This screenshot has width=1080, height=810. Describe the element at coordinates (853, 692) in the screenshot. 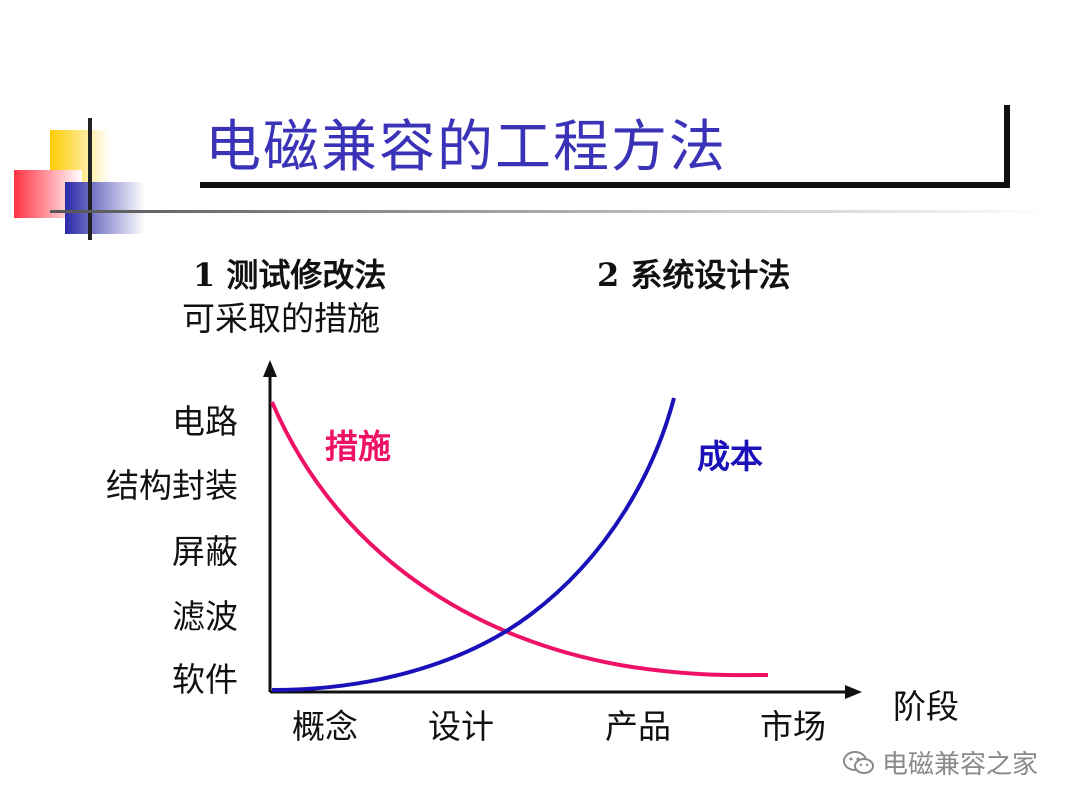

I see `x-axis-arrow` at that location.